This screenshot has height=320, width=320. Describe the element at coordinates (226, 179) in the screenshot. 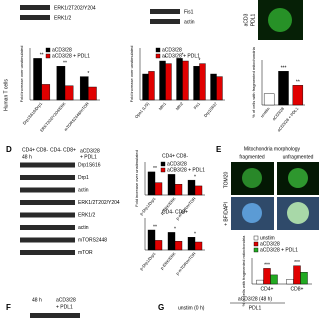

I see `row-label: TOM20` at that location.